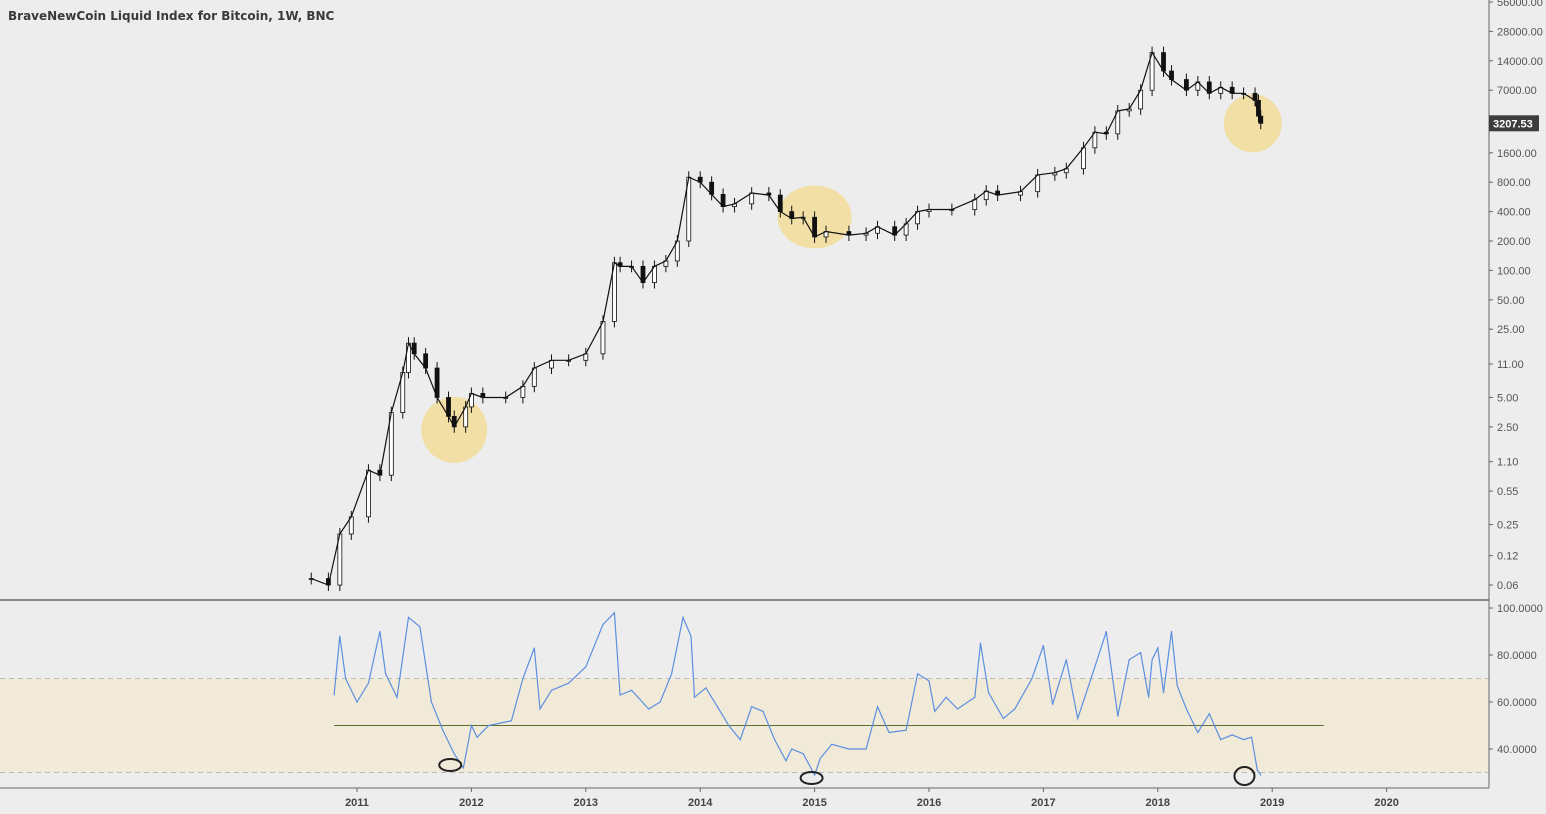 The height and width of the screenshot is (814, 1546). I want to click on price-y-label: 7000.00, so click(1517, 91).